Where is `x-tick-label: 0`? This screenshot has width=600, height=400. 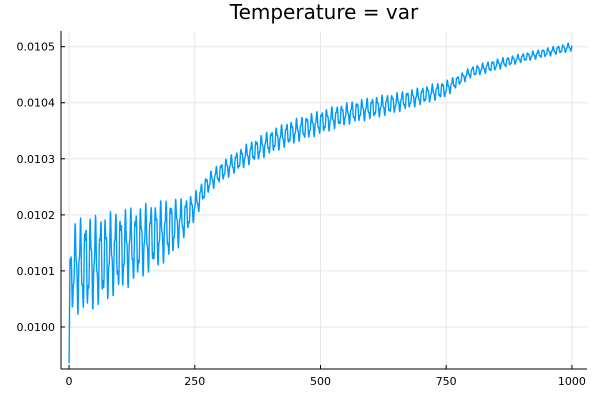 x-tick-label: 0 is located at coordinates (69, 381).